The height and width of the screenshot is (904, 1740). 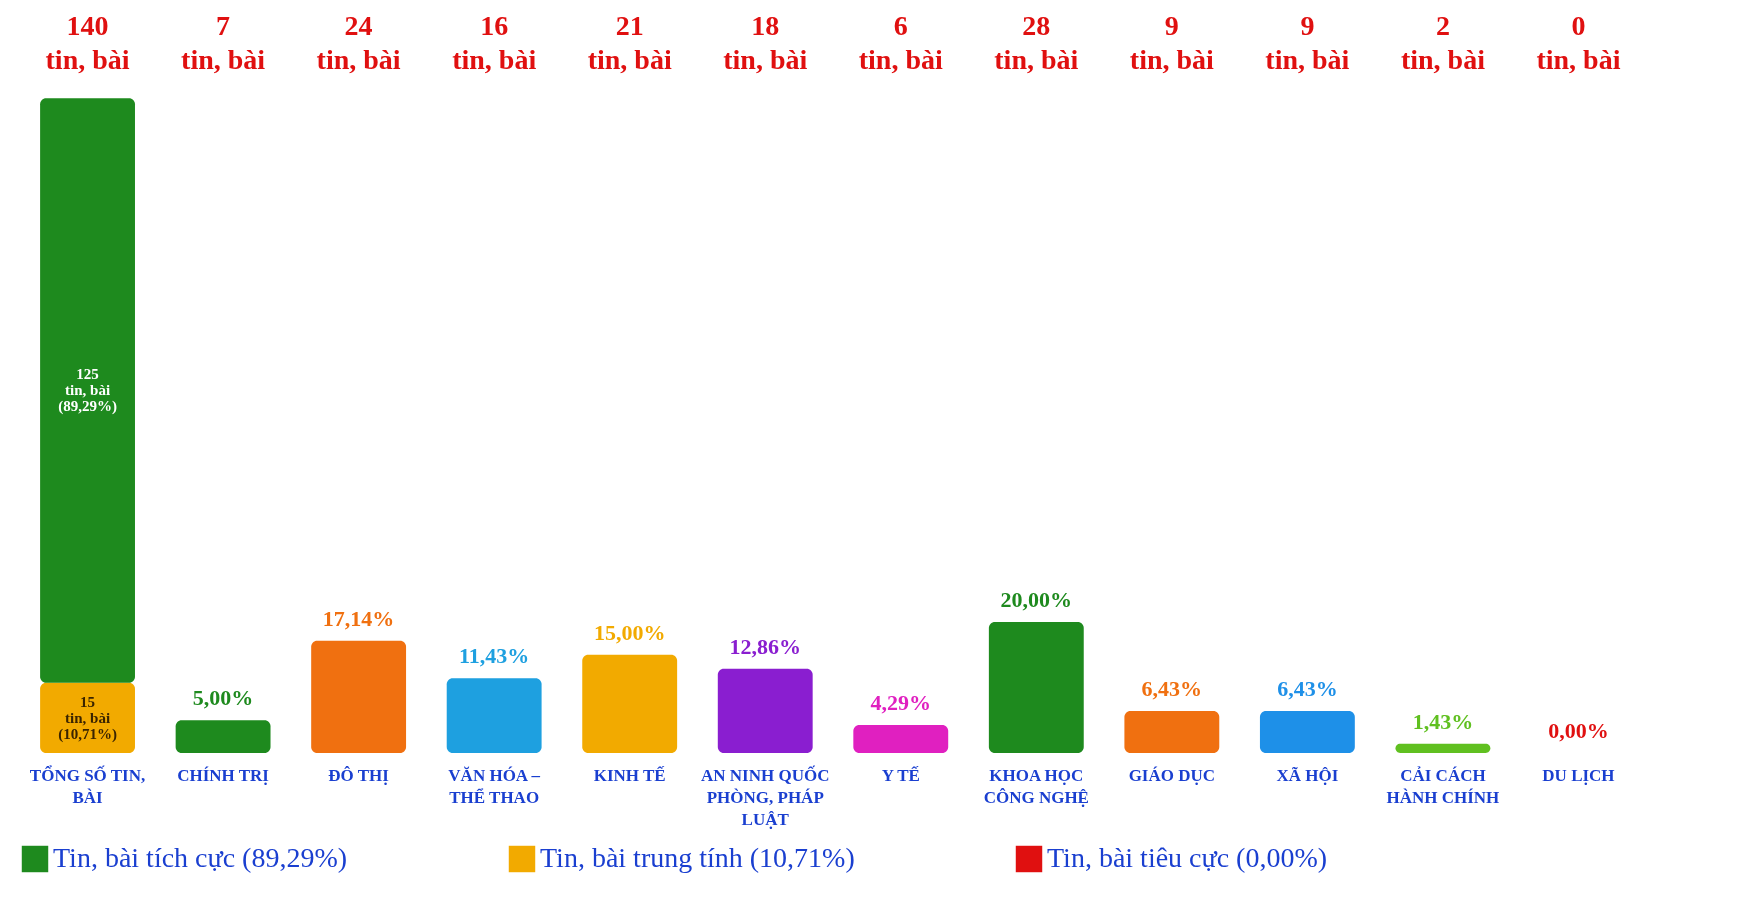 I want to click on x-tick-label: ĐÔ THỊ, so click(x=359, y=775).